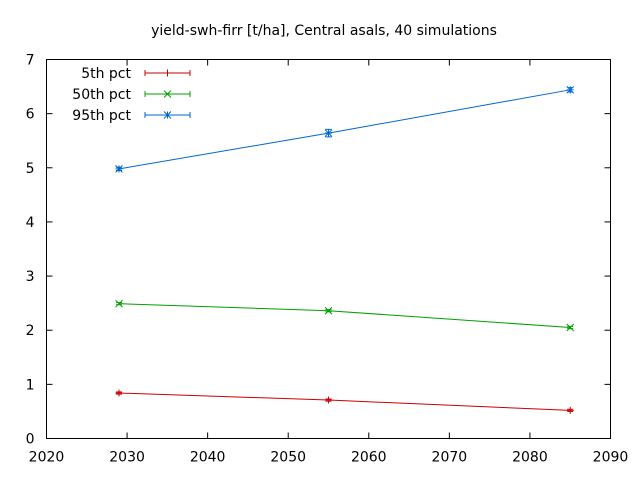  What do you see at coordinates (30, 385) in the screenshot?
I see `y-tick-label: 1` at bounding box center [30, 385].